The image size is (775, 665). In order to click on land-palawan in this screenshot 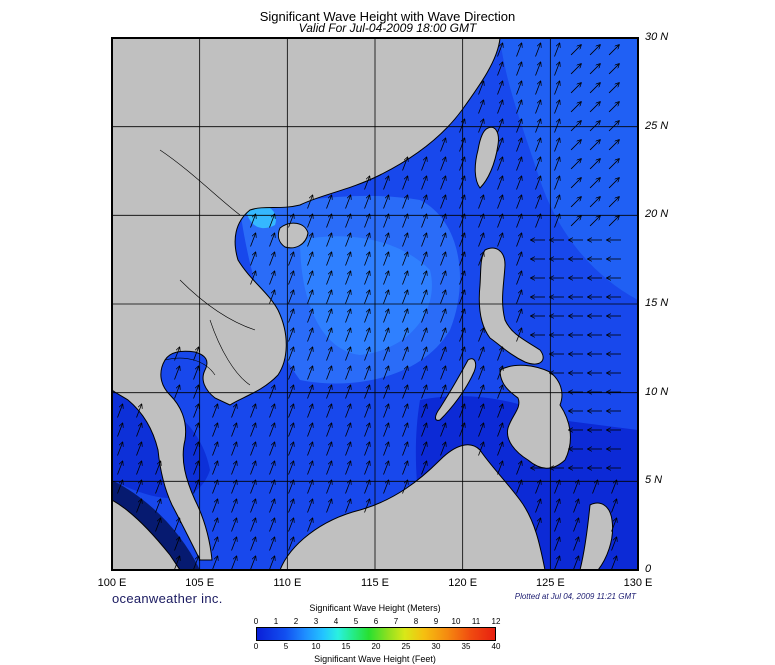, I will do `click(456, 389)`.